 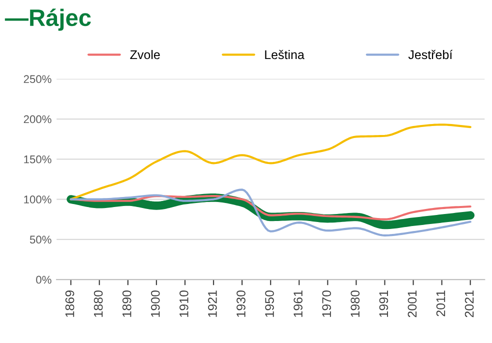 What do you see at coordinates (430, 55) in the screenshot?
I see `legend-label: Jestřebí` at bounding box center [430, 55].